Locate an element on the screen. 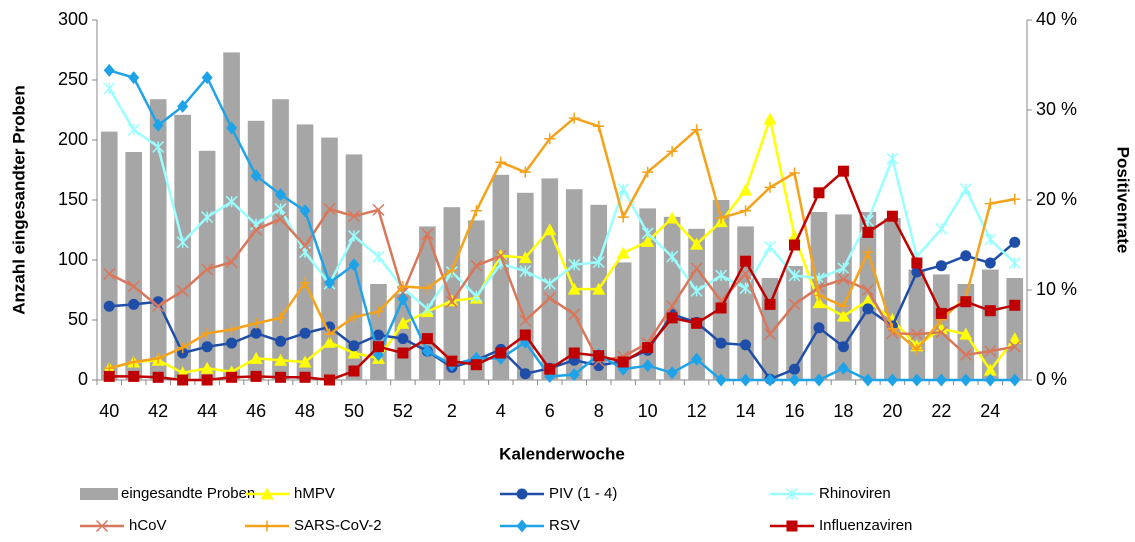 Image resolution: width=1135 pixels, height=542 pixels. legend-label: hMPV is located at coordinates (314, 493).